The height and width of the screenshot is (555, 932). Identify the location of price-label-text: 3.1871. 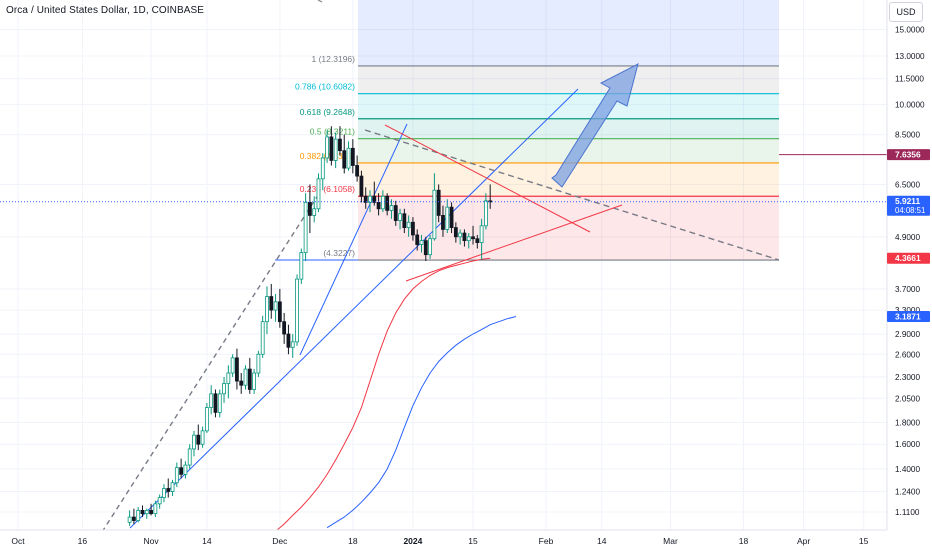
(908, 317).